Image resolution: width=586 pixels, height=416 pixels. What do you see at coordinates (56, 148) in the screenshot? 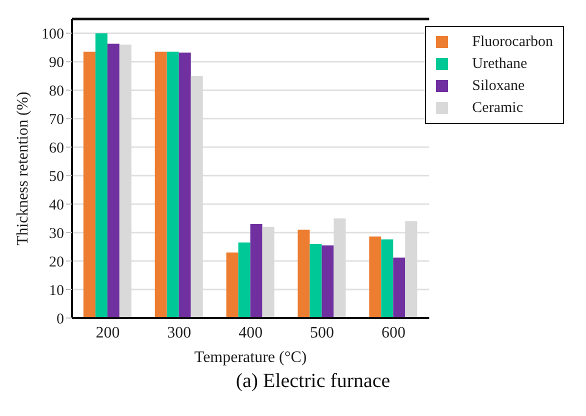
I see `y-tick-label: 60` at bounding box center [56, 148].